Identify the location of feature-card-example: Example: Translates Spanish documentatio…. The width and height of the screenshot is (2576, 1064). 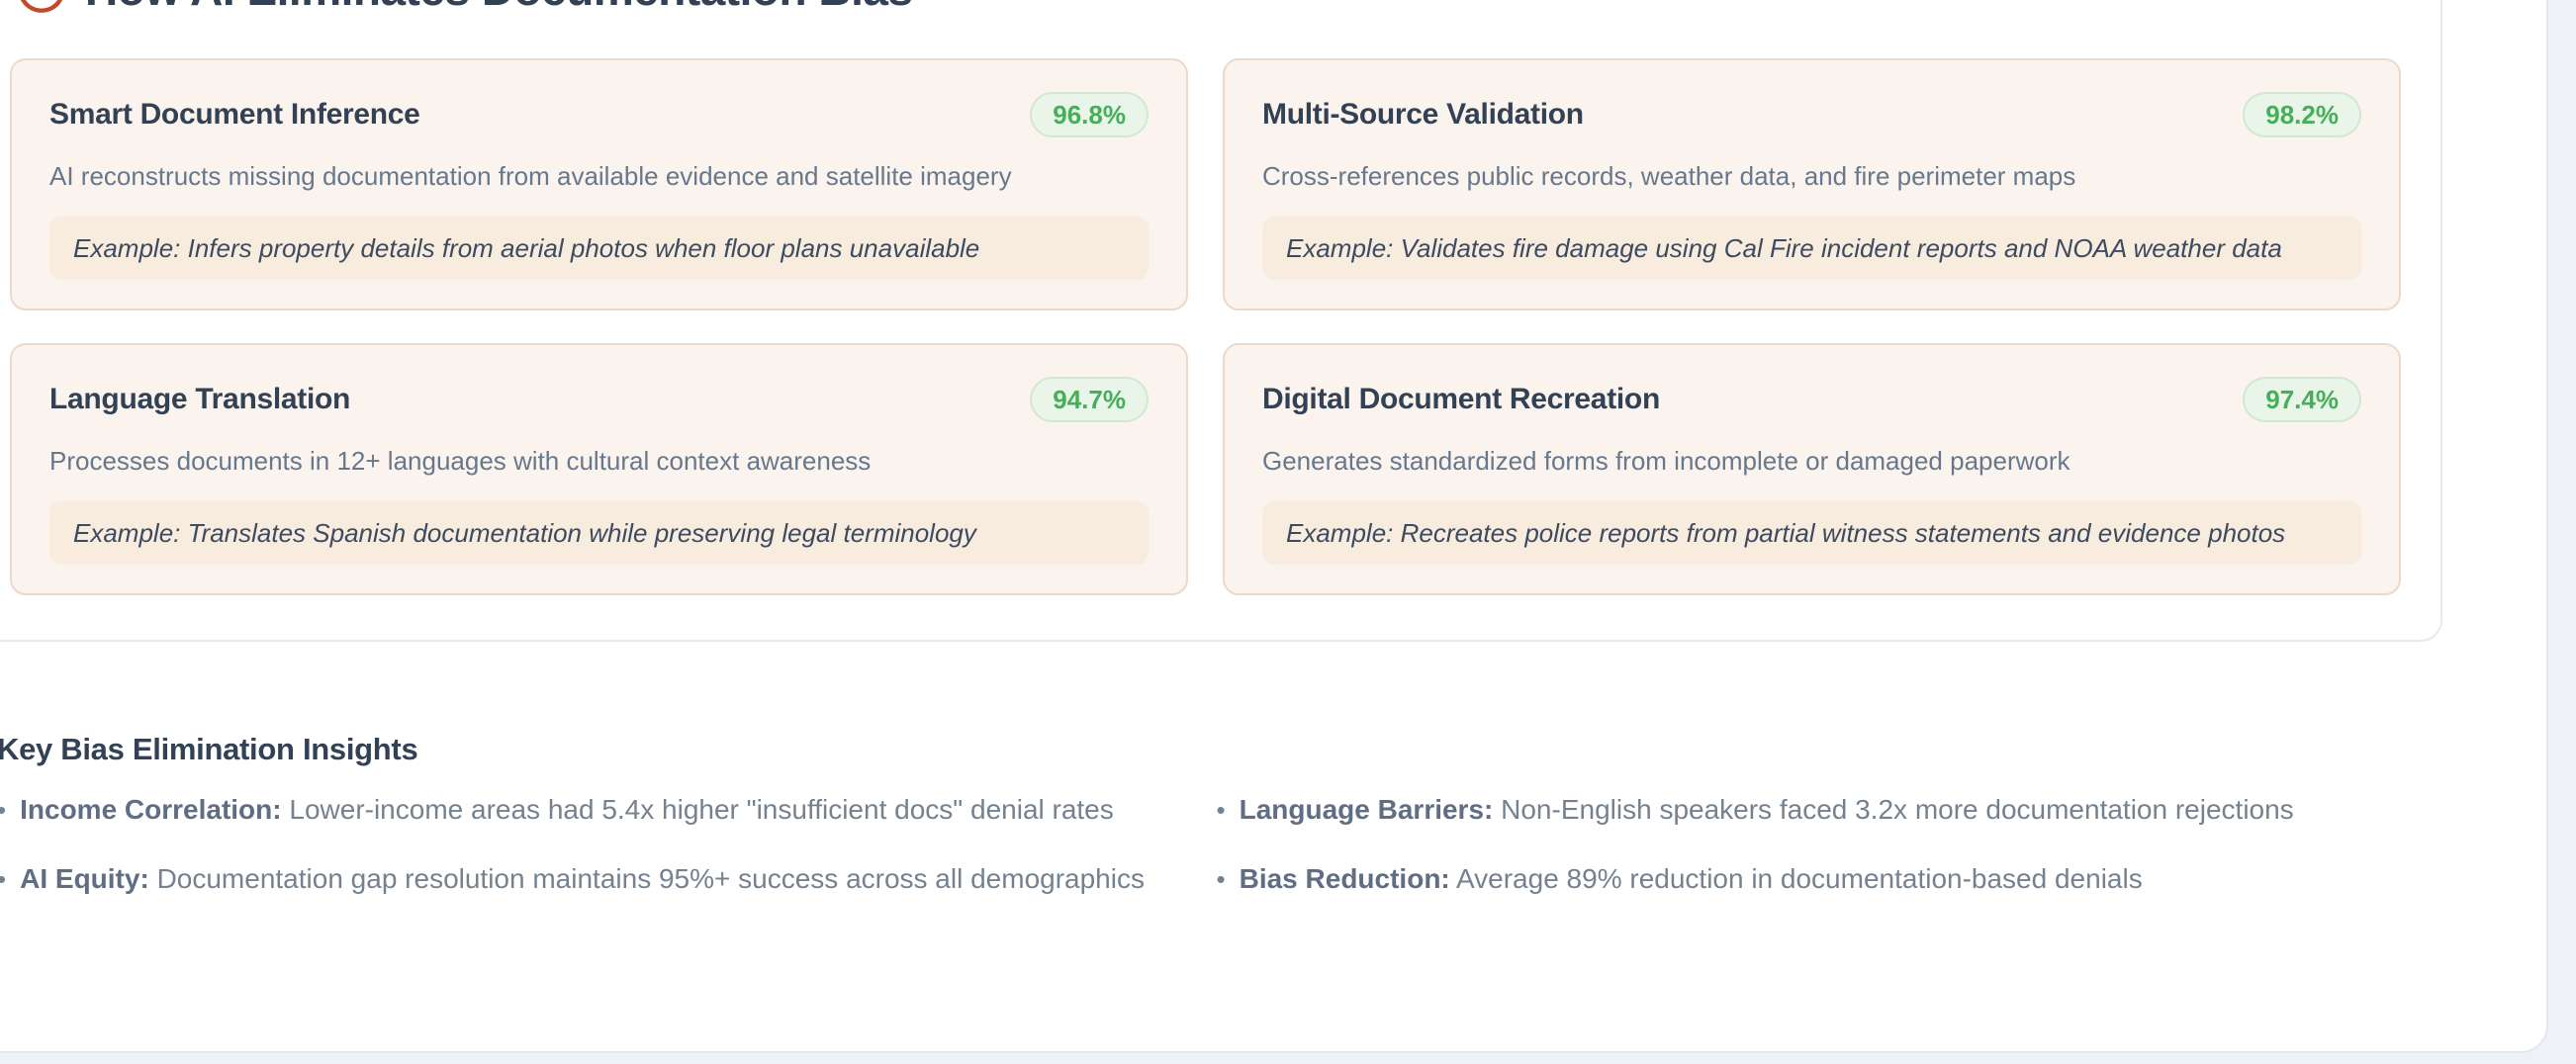
(599, 533).